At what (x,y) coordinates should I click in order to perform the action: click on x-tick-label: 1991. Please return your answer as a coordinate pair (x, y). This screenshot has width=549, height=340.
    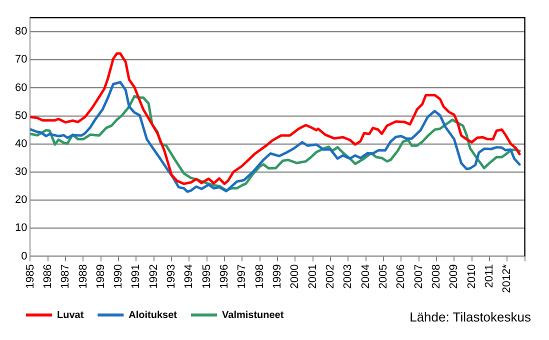
    Looking at the image, I should click on (136, 276).